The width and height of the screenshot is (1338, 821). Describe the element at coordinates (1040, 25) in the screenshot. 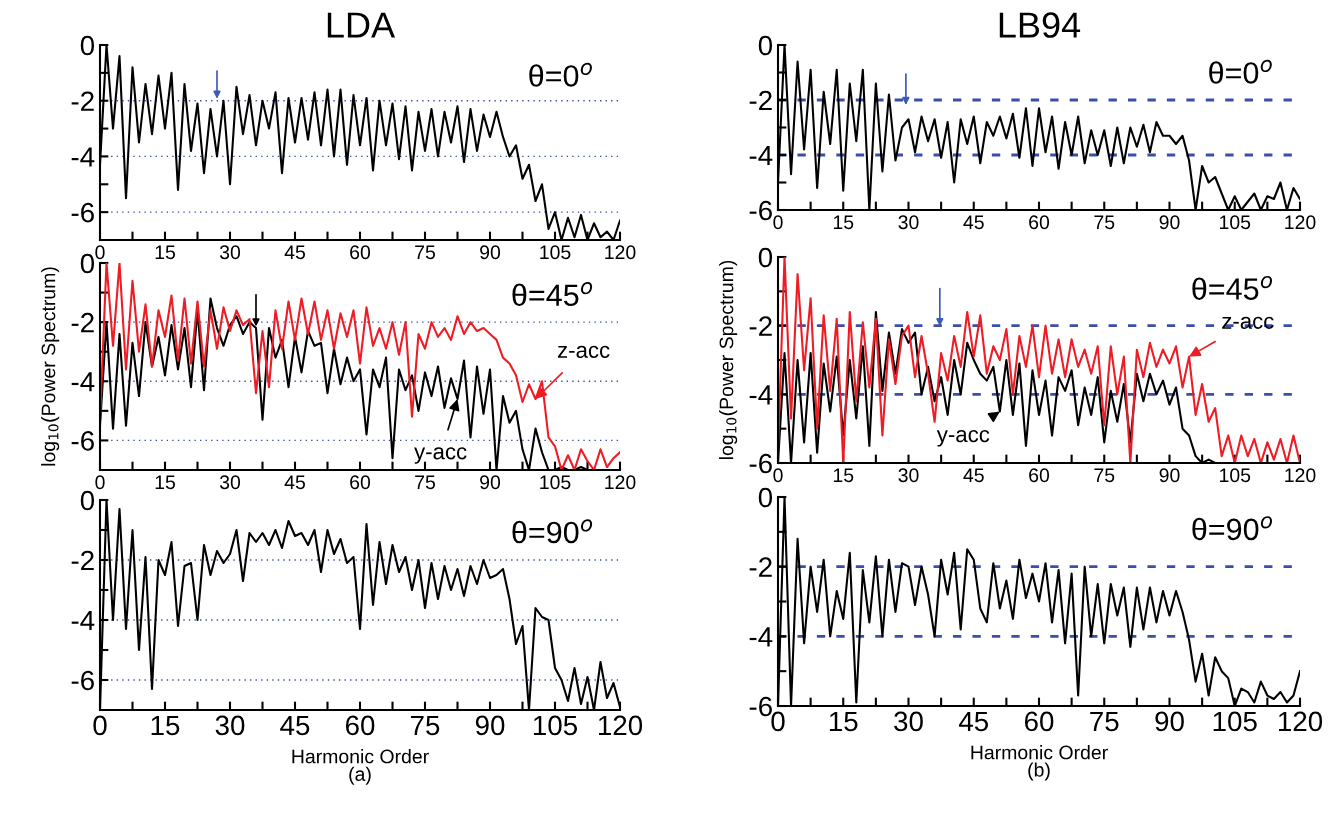

I see `chart-title: LB94` at that location.